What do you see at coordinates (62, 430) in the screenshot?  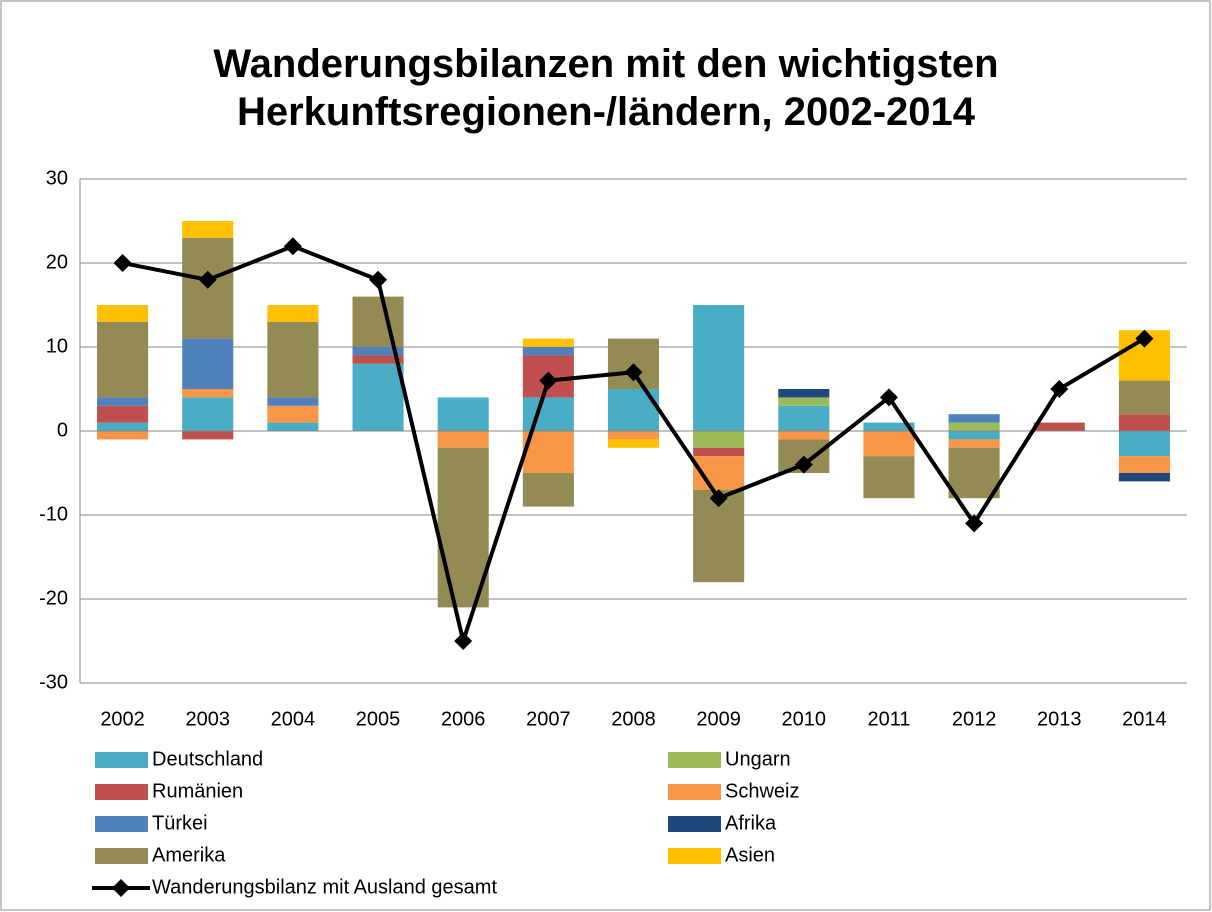 I see `y-tick-label: 0` at bounding box center [62, 430].